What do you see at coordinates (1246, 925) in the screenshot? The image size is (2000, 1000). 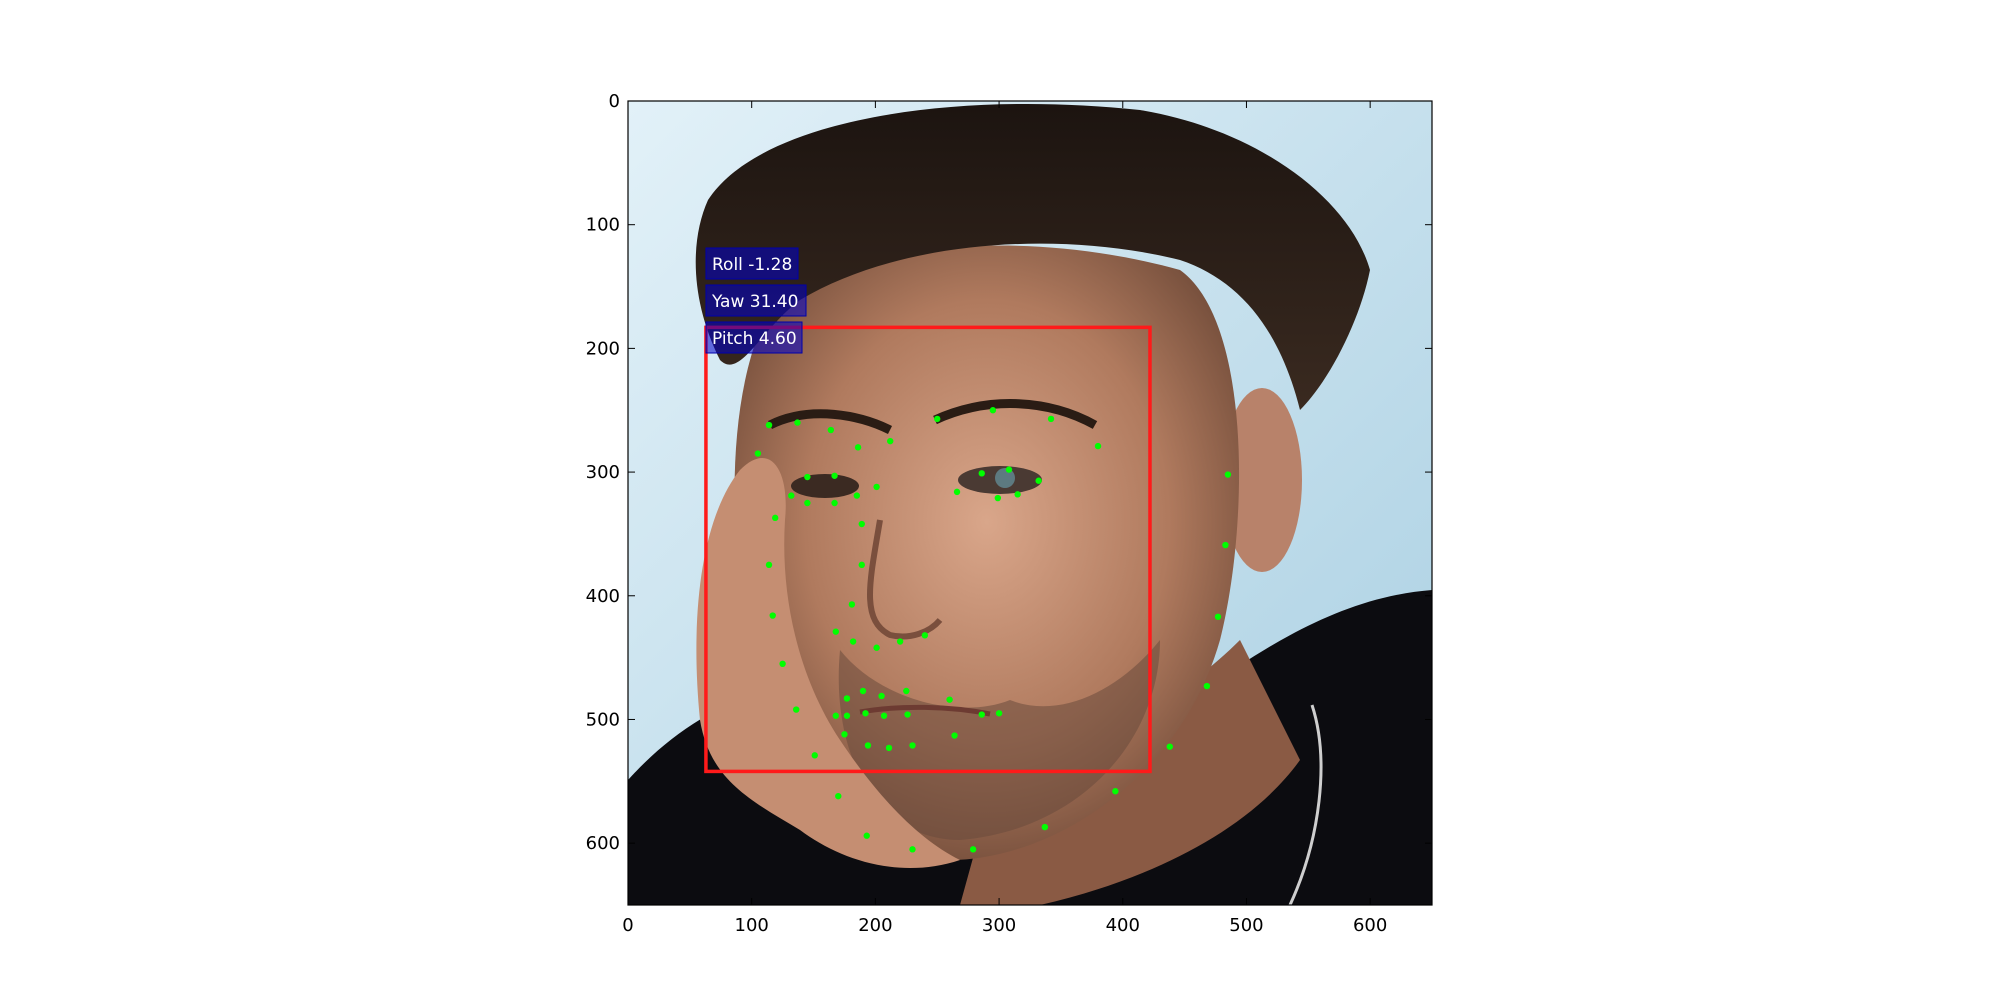 I see `x-tick-label: 500` at bounding box center [1246, 925].